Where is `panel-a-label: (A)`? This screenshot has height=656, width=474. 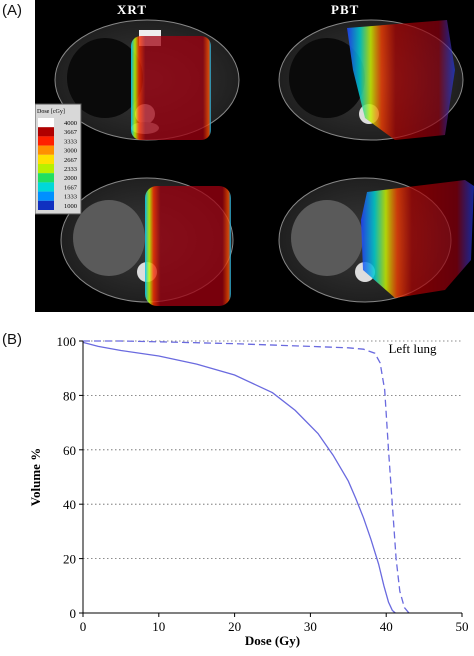
panel-a-label: (A) is located at coordinates (12, 10).